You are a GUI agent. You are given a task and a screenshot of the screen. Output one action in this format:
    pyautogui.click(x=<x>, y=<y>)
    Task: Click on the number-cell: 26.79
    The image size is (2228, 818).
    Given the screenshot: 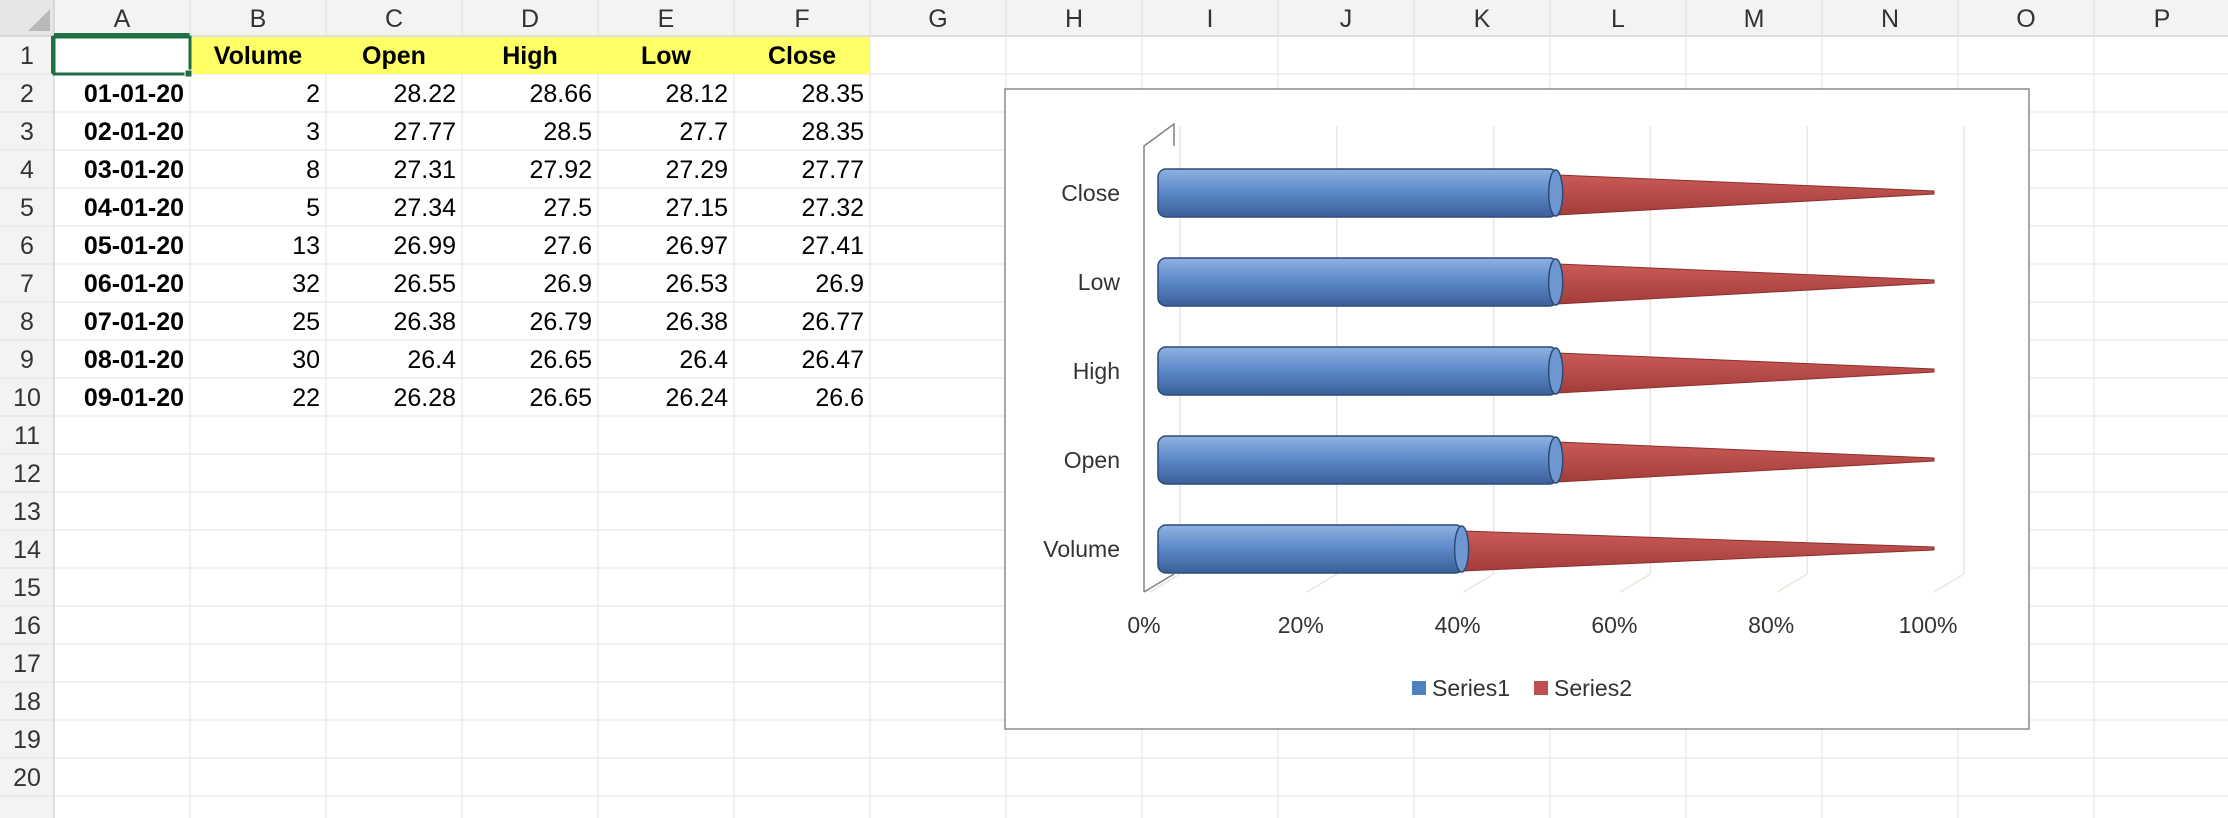 What is the action you would take?
    pyautogui.click(x=560, y=322)
    